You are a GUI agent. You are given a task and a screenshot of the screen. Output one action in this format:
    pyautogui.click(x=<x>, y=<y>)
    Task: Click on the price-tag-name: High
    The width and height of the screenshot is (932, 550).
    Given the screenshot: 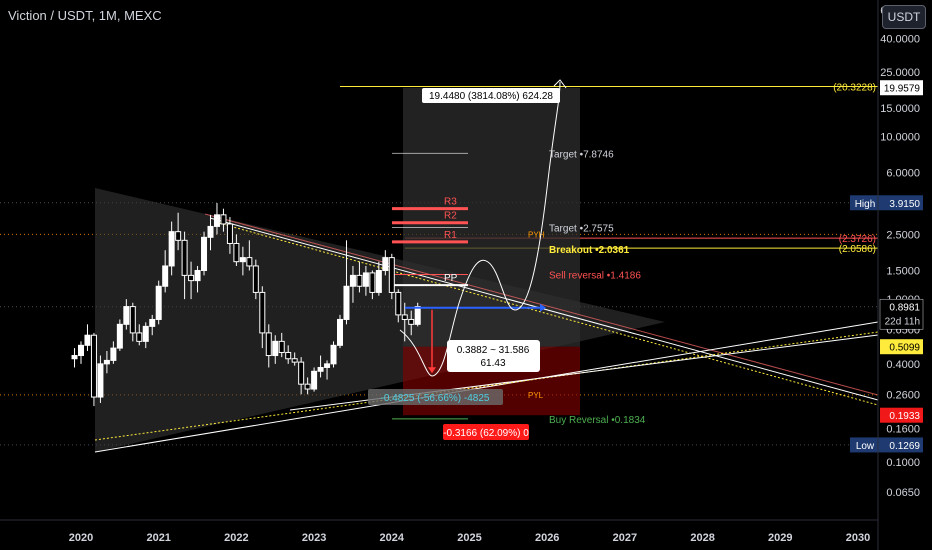 What is the action you would take?
    pyautogui.click(x=865, y=204)
    